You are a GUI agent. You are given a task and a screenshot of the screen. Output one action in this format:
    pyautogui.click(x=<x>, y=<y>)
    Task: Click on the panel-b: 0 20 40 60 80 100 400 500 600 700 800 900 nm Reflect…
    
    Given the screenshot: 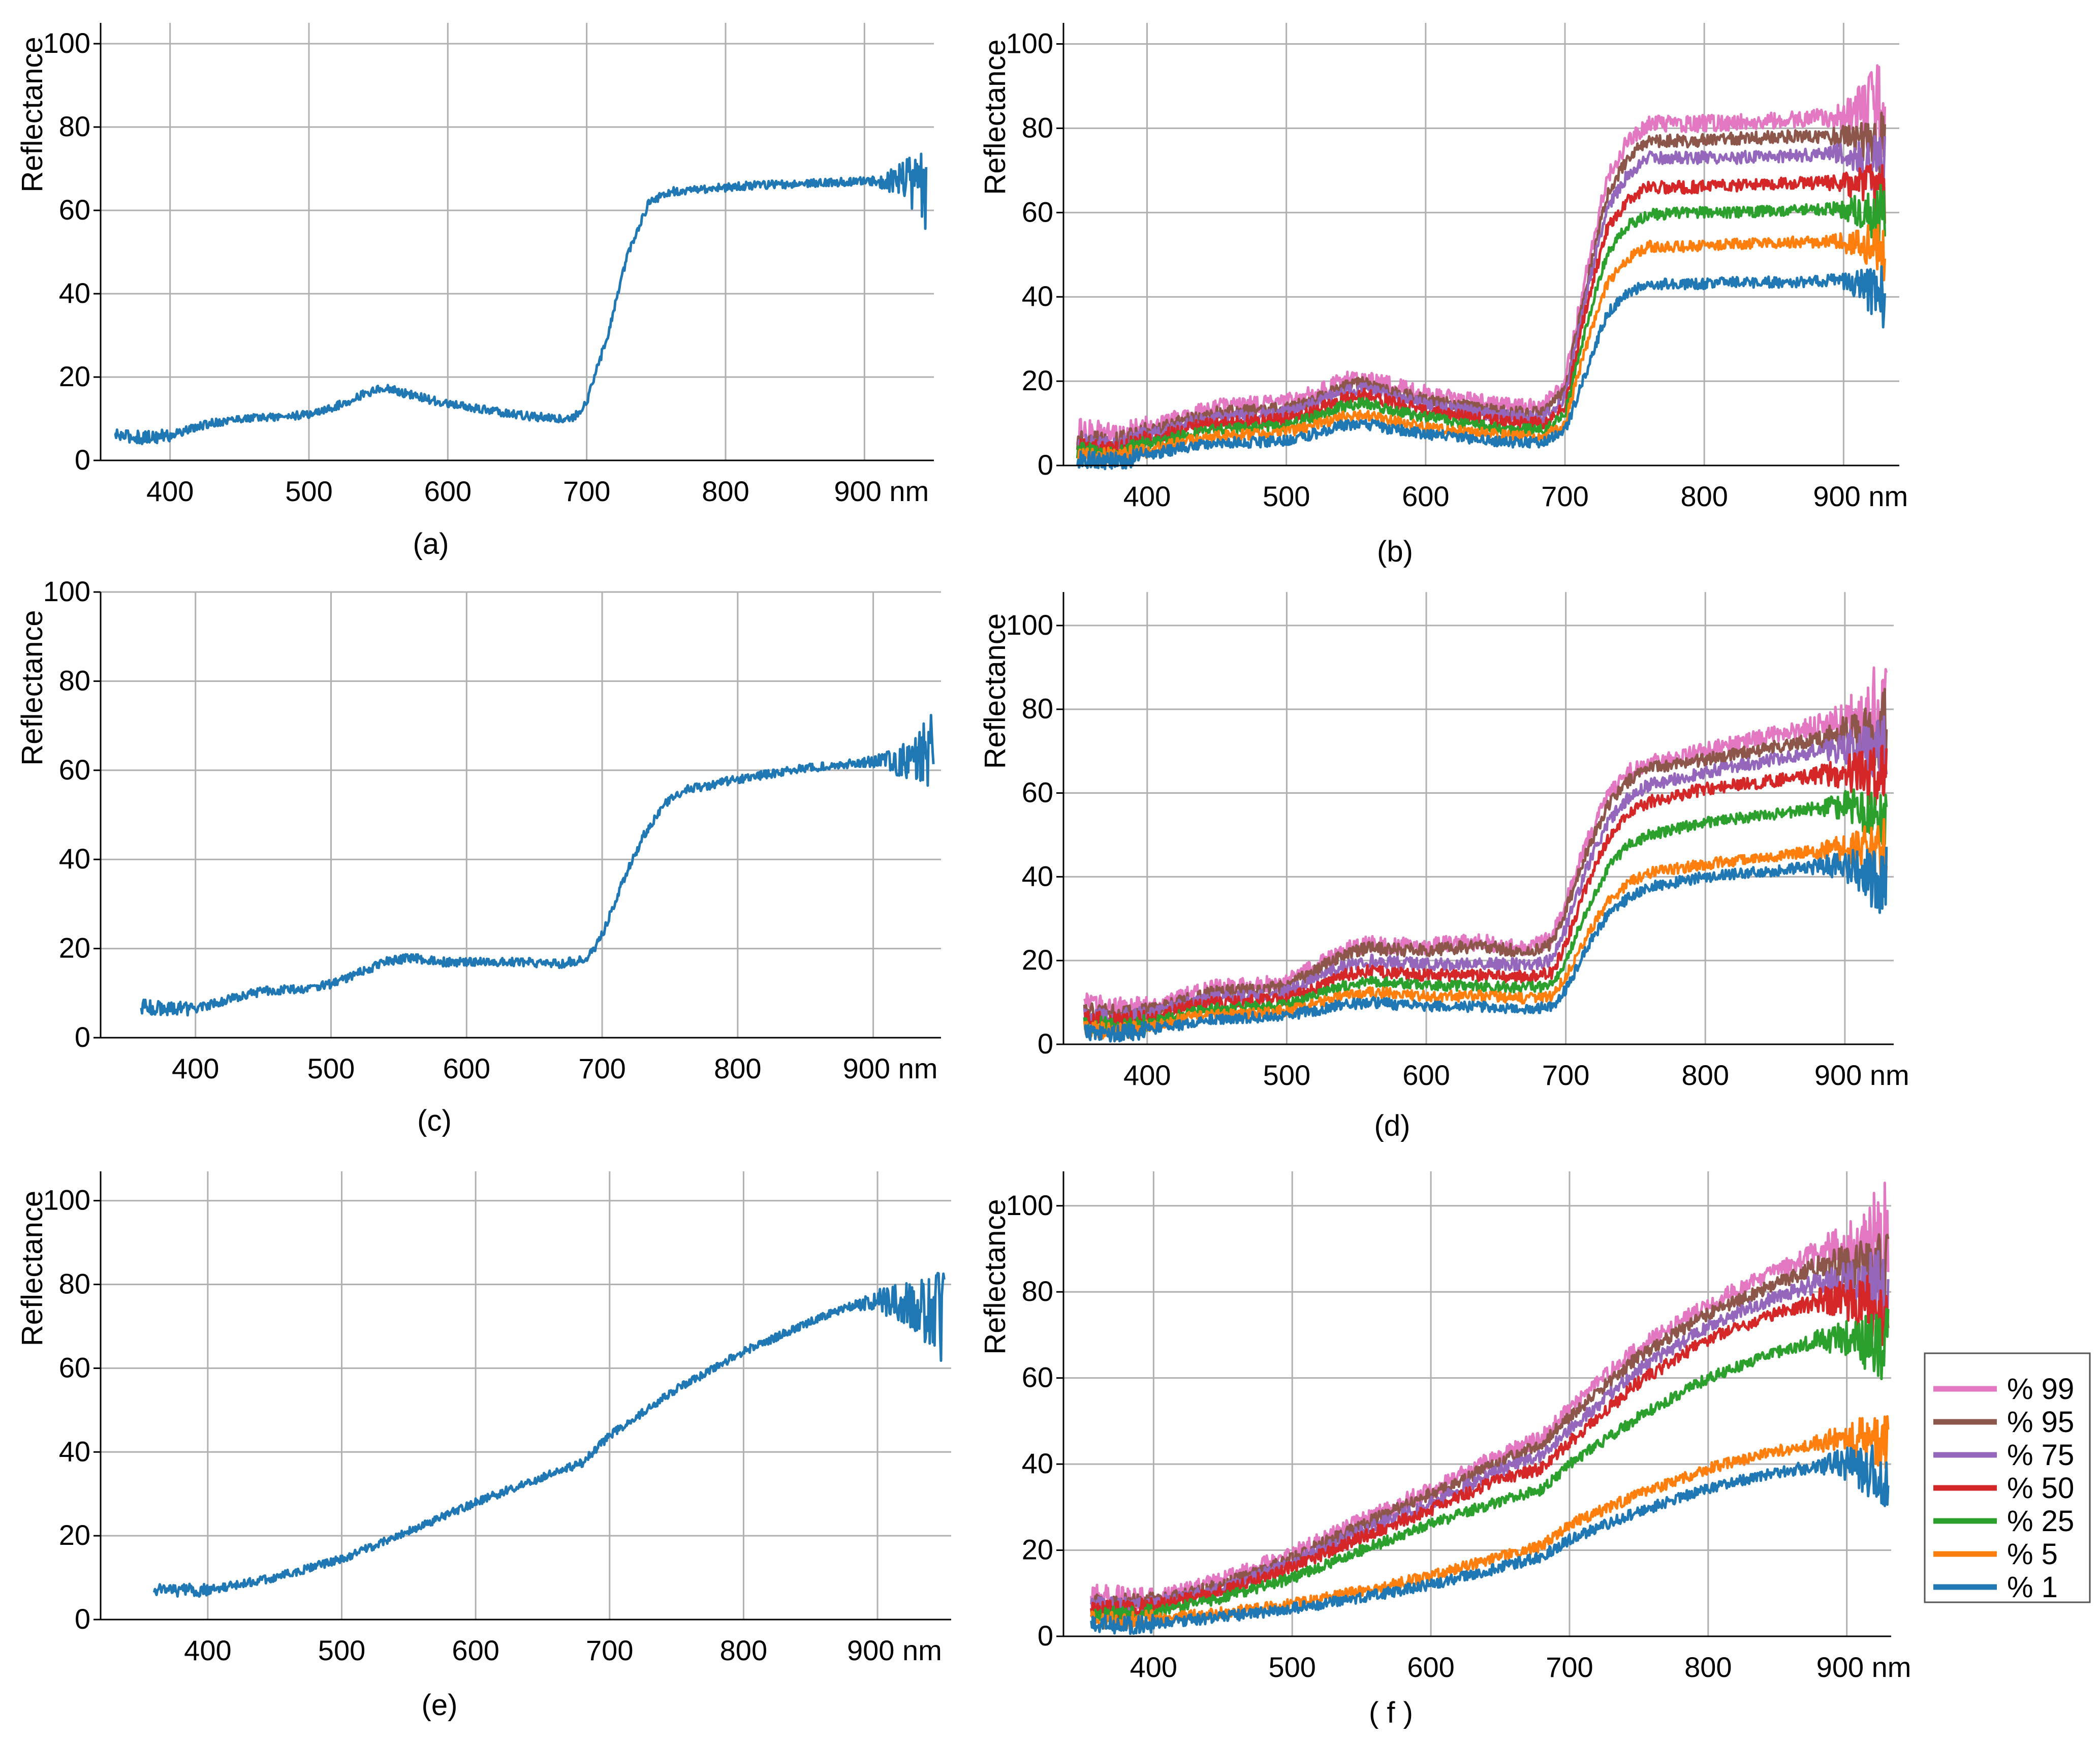 What is the action you would take?
    pyautogui.click(x=1443, y=295)
    